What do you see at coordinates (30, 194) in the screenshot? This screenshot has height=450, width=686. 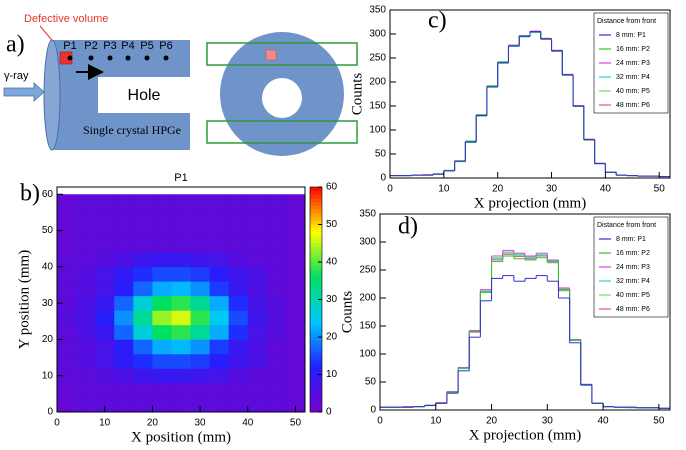 I see `panel-label: b)` at bounding box center [30, 194].